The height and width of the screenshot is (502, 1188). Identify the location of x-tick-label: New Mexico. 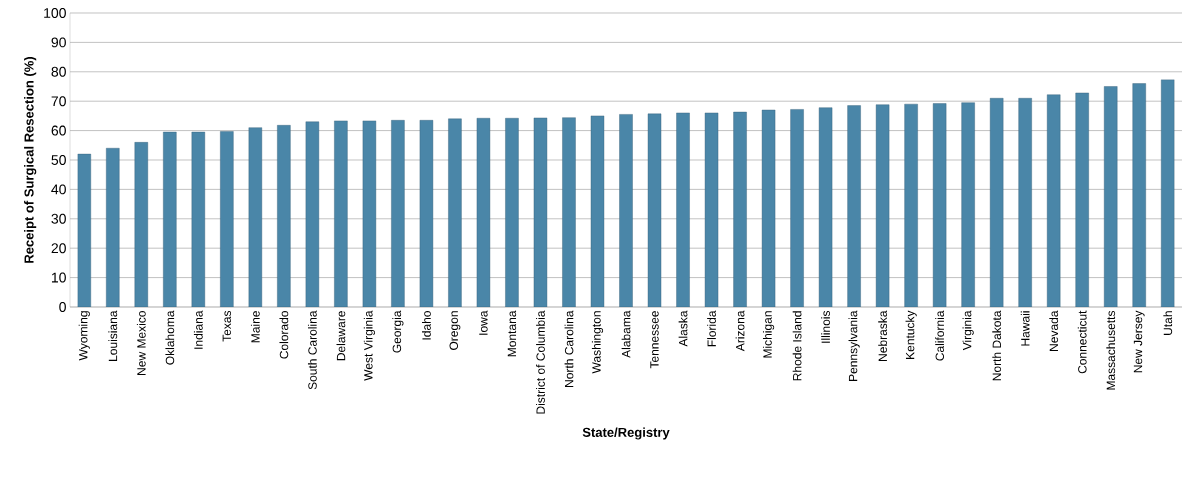
(141, 343).